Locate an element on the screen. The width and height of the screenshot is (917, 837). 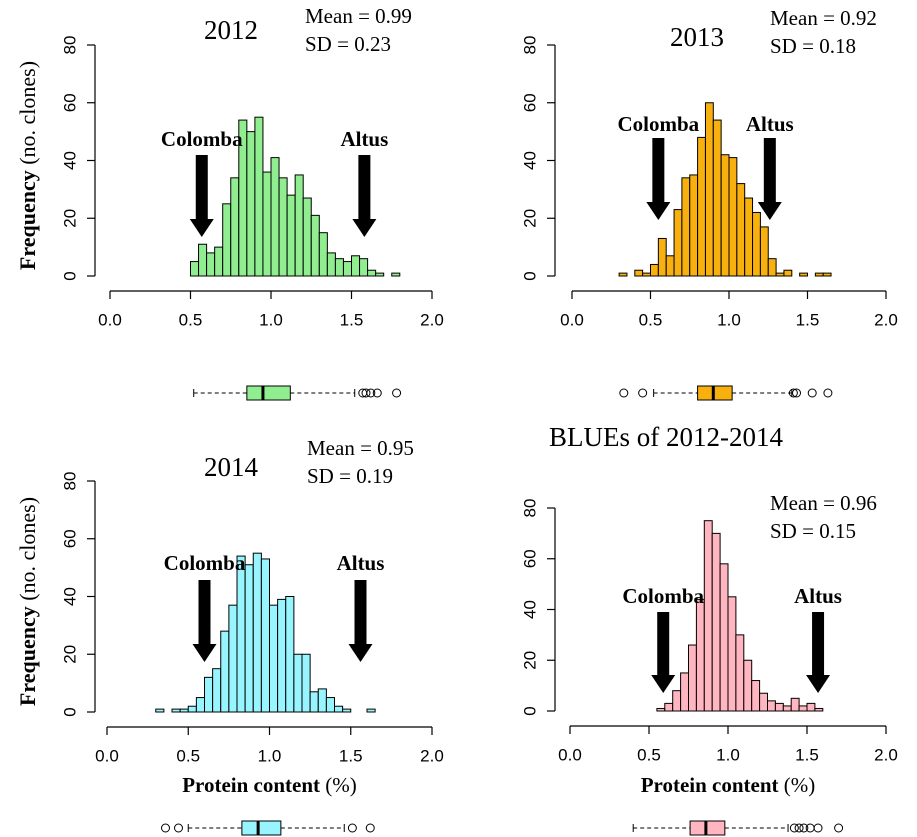
summary-stat: Mean = 0.95 is located at coordinates (360, 448).